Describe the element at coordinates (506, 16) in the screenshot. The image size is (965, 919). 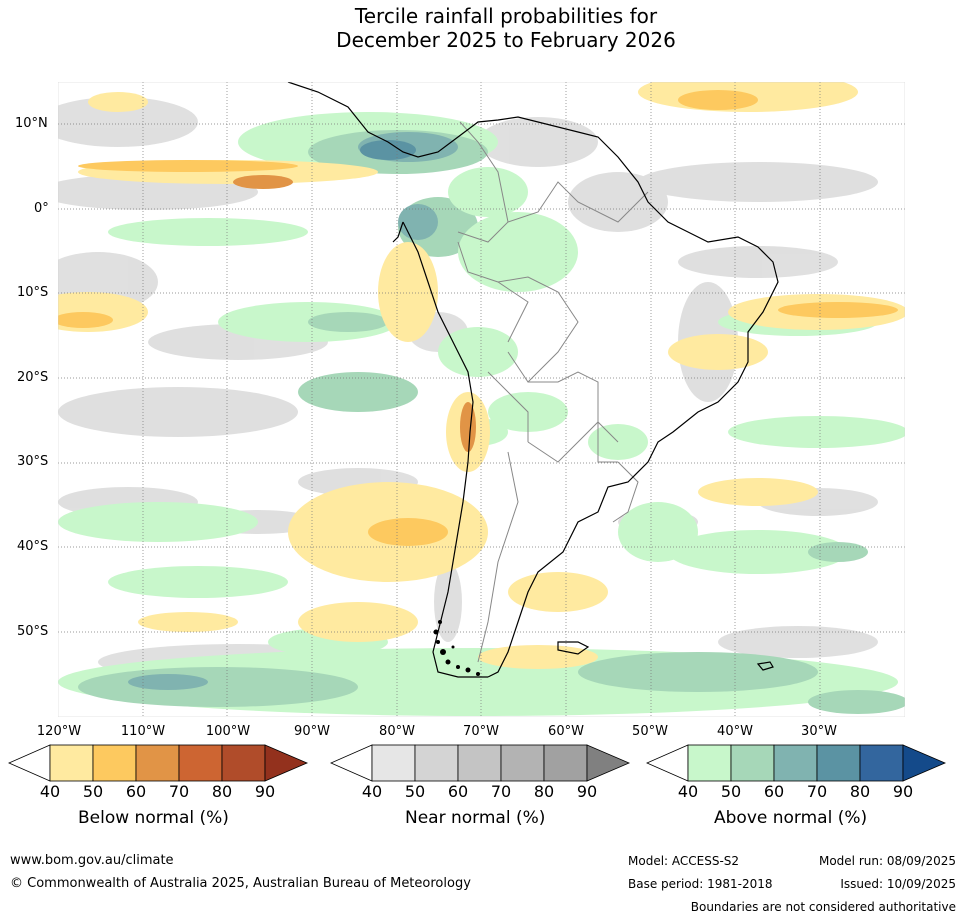
I see `title-line-1: Tercile rainfall probabilities for` at that location.